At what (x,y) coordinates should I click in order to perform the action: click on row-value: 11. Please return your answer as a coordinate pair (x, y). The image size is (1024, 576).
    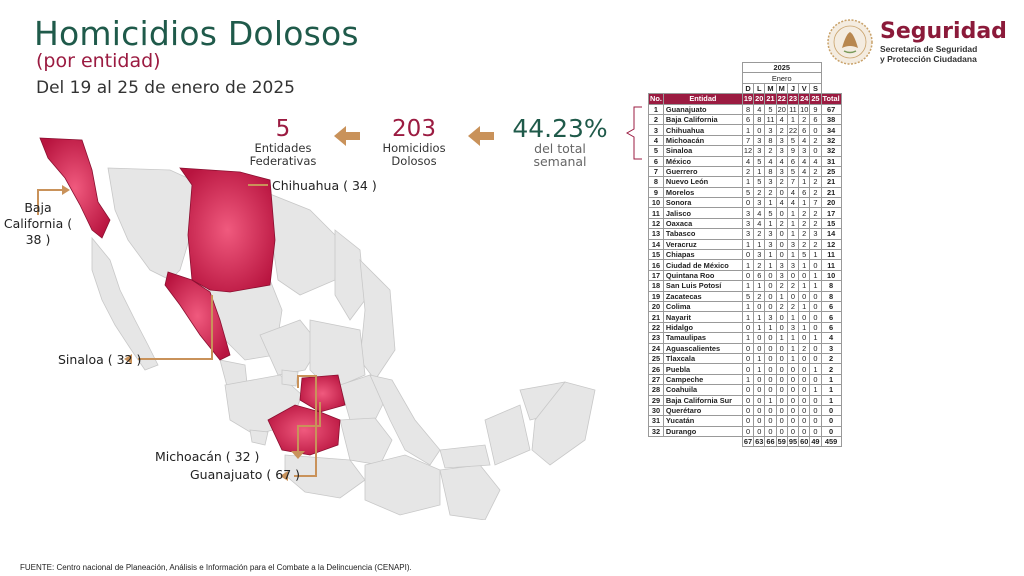
    Looking at the image, I should click on (770, 119).